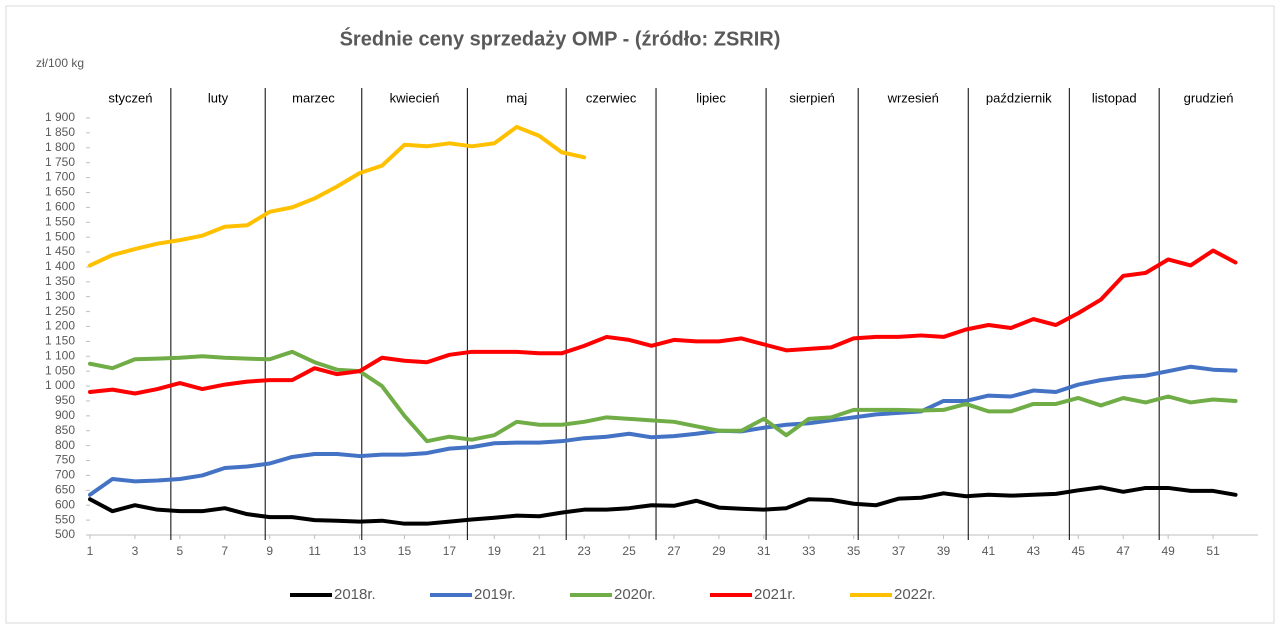 This screenshot has height=629, width=1280. Describe the element at coordinates (60, 385) in the screenshot. I see `y-tick-label: 1 000` at that location.